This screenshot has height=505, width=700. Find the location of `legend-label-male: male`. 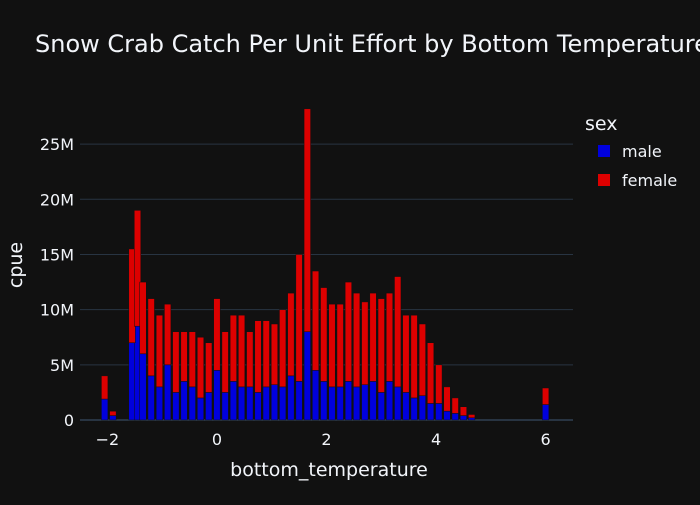

legend-label-male: male is located at coordinates (642, 151).